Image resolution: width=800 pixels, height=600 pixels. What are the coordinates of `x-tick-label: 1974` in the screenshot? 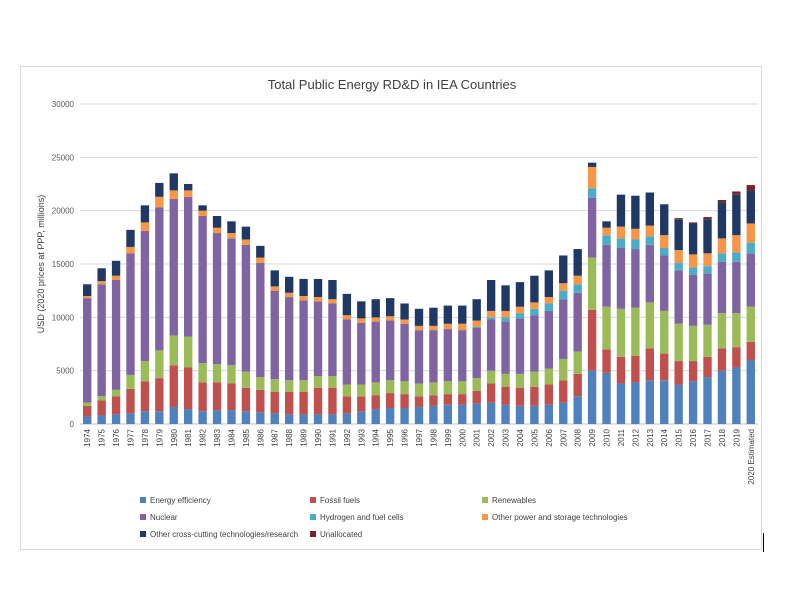 It's located at (87, 437).